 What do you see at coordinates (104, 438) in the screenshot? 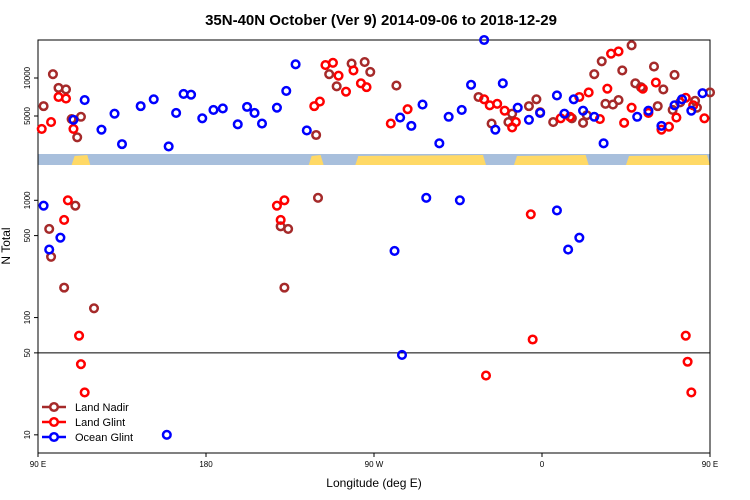
I see `legend-label: Ocean Glint` at bounding box center [104, 438].